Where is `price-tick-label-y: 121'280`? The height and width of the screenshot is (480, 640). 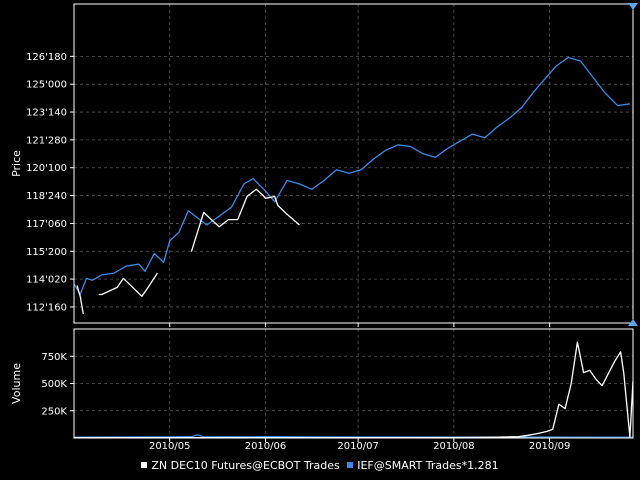
price-tick-label-y: 121'280 is located at coordinates (46, 140).